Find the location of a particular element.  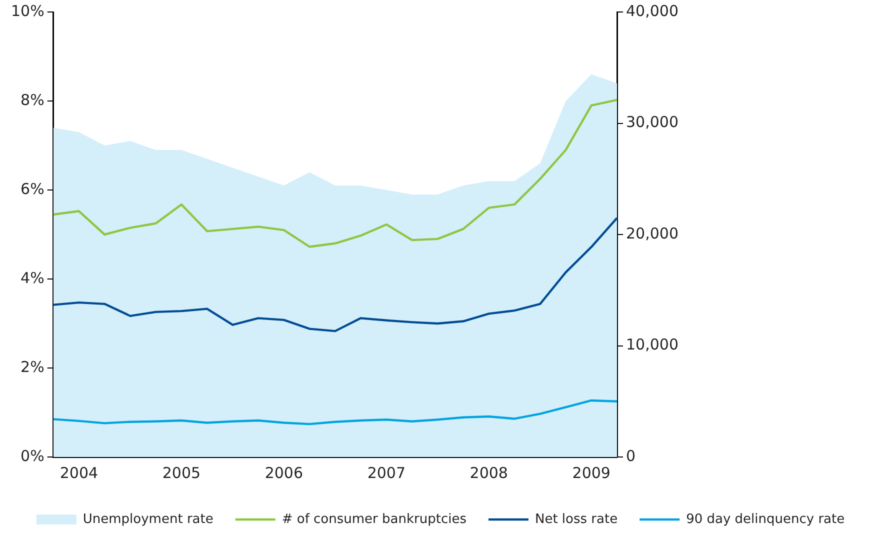

legend-label: # of consumer bankruptcies is located at coordinates (374, 519).